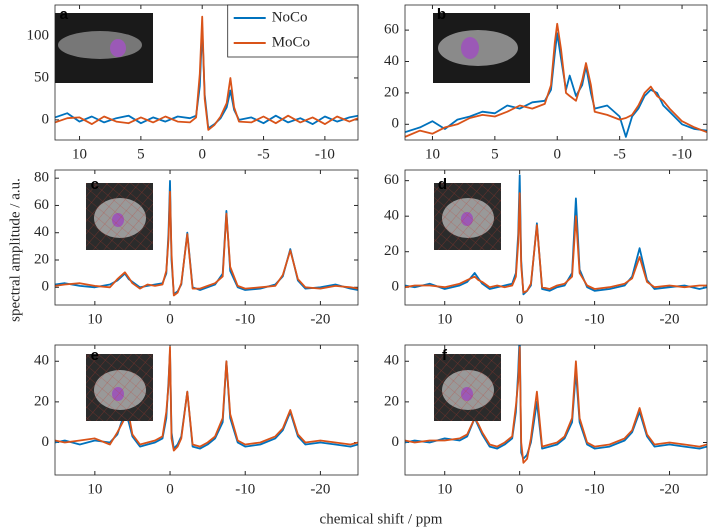 This screenshot has height=531, width=708. I want to click on panel-label: a, so click(64, 14).